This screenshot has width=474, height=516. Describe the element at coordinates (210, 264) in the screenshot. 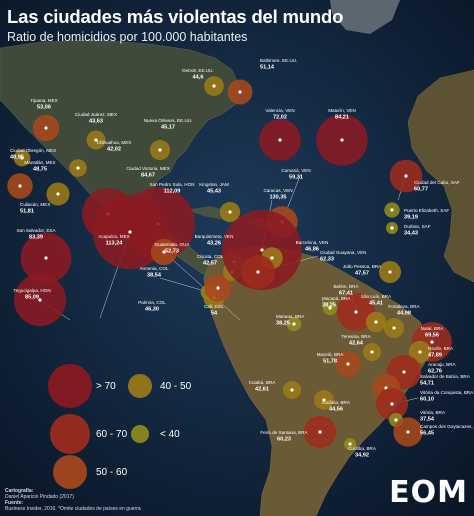

I see `city-value-cucuta-col: 42,57` at that location.